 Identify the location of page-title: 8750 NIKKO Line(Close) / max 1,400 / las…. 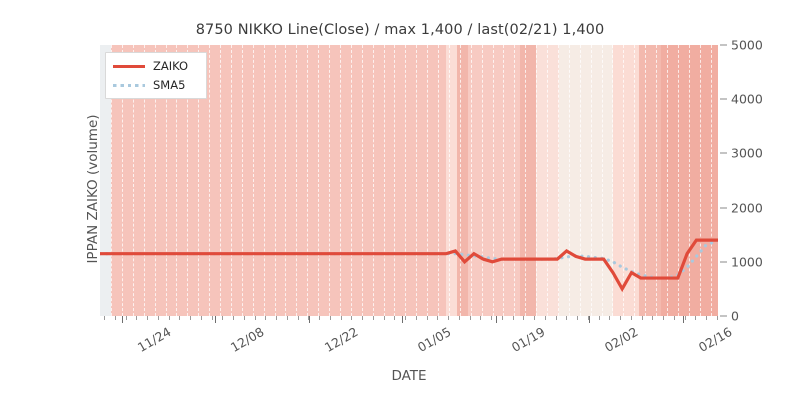
(400, 30).